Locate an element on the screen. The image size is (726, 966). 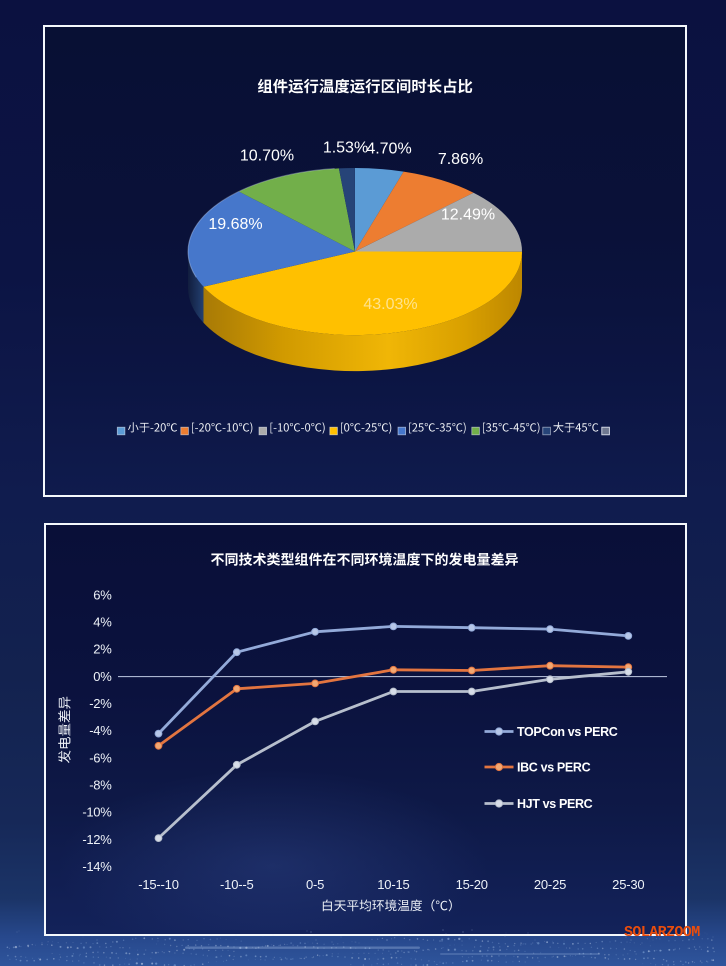
svg-text: -15--10 is located at coordinates (158, 884).